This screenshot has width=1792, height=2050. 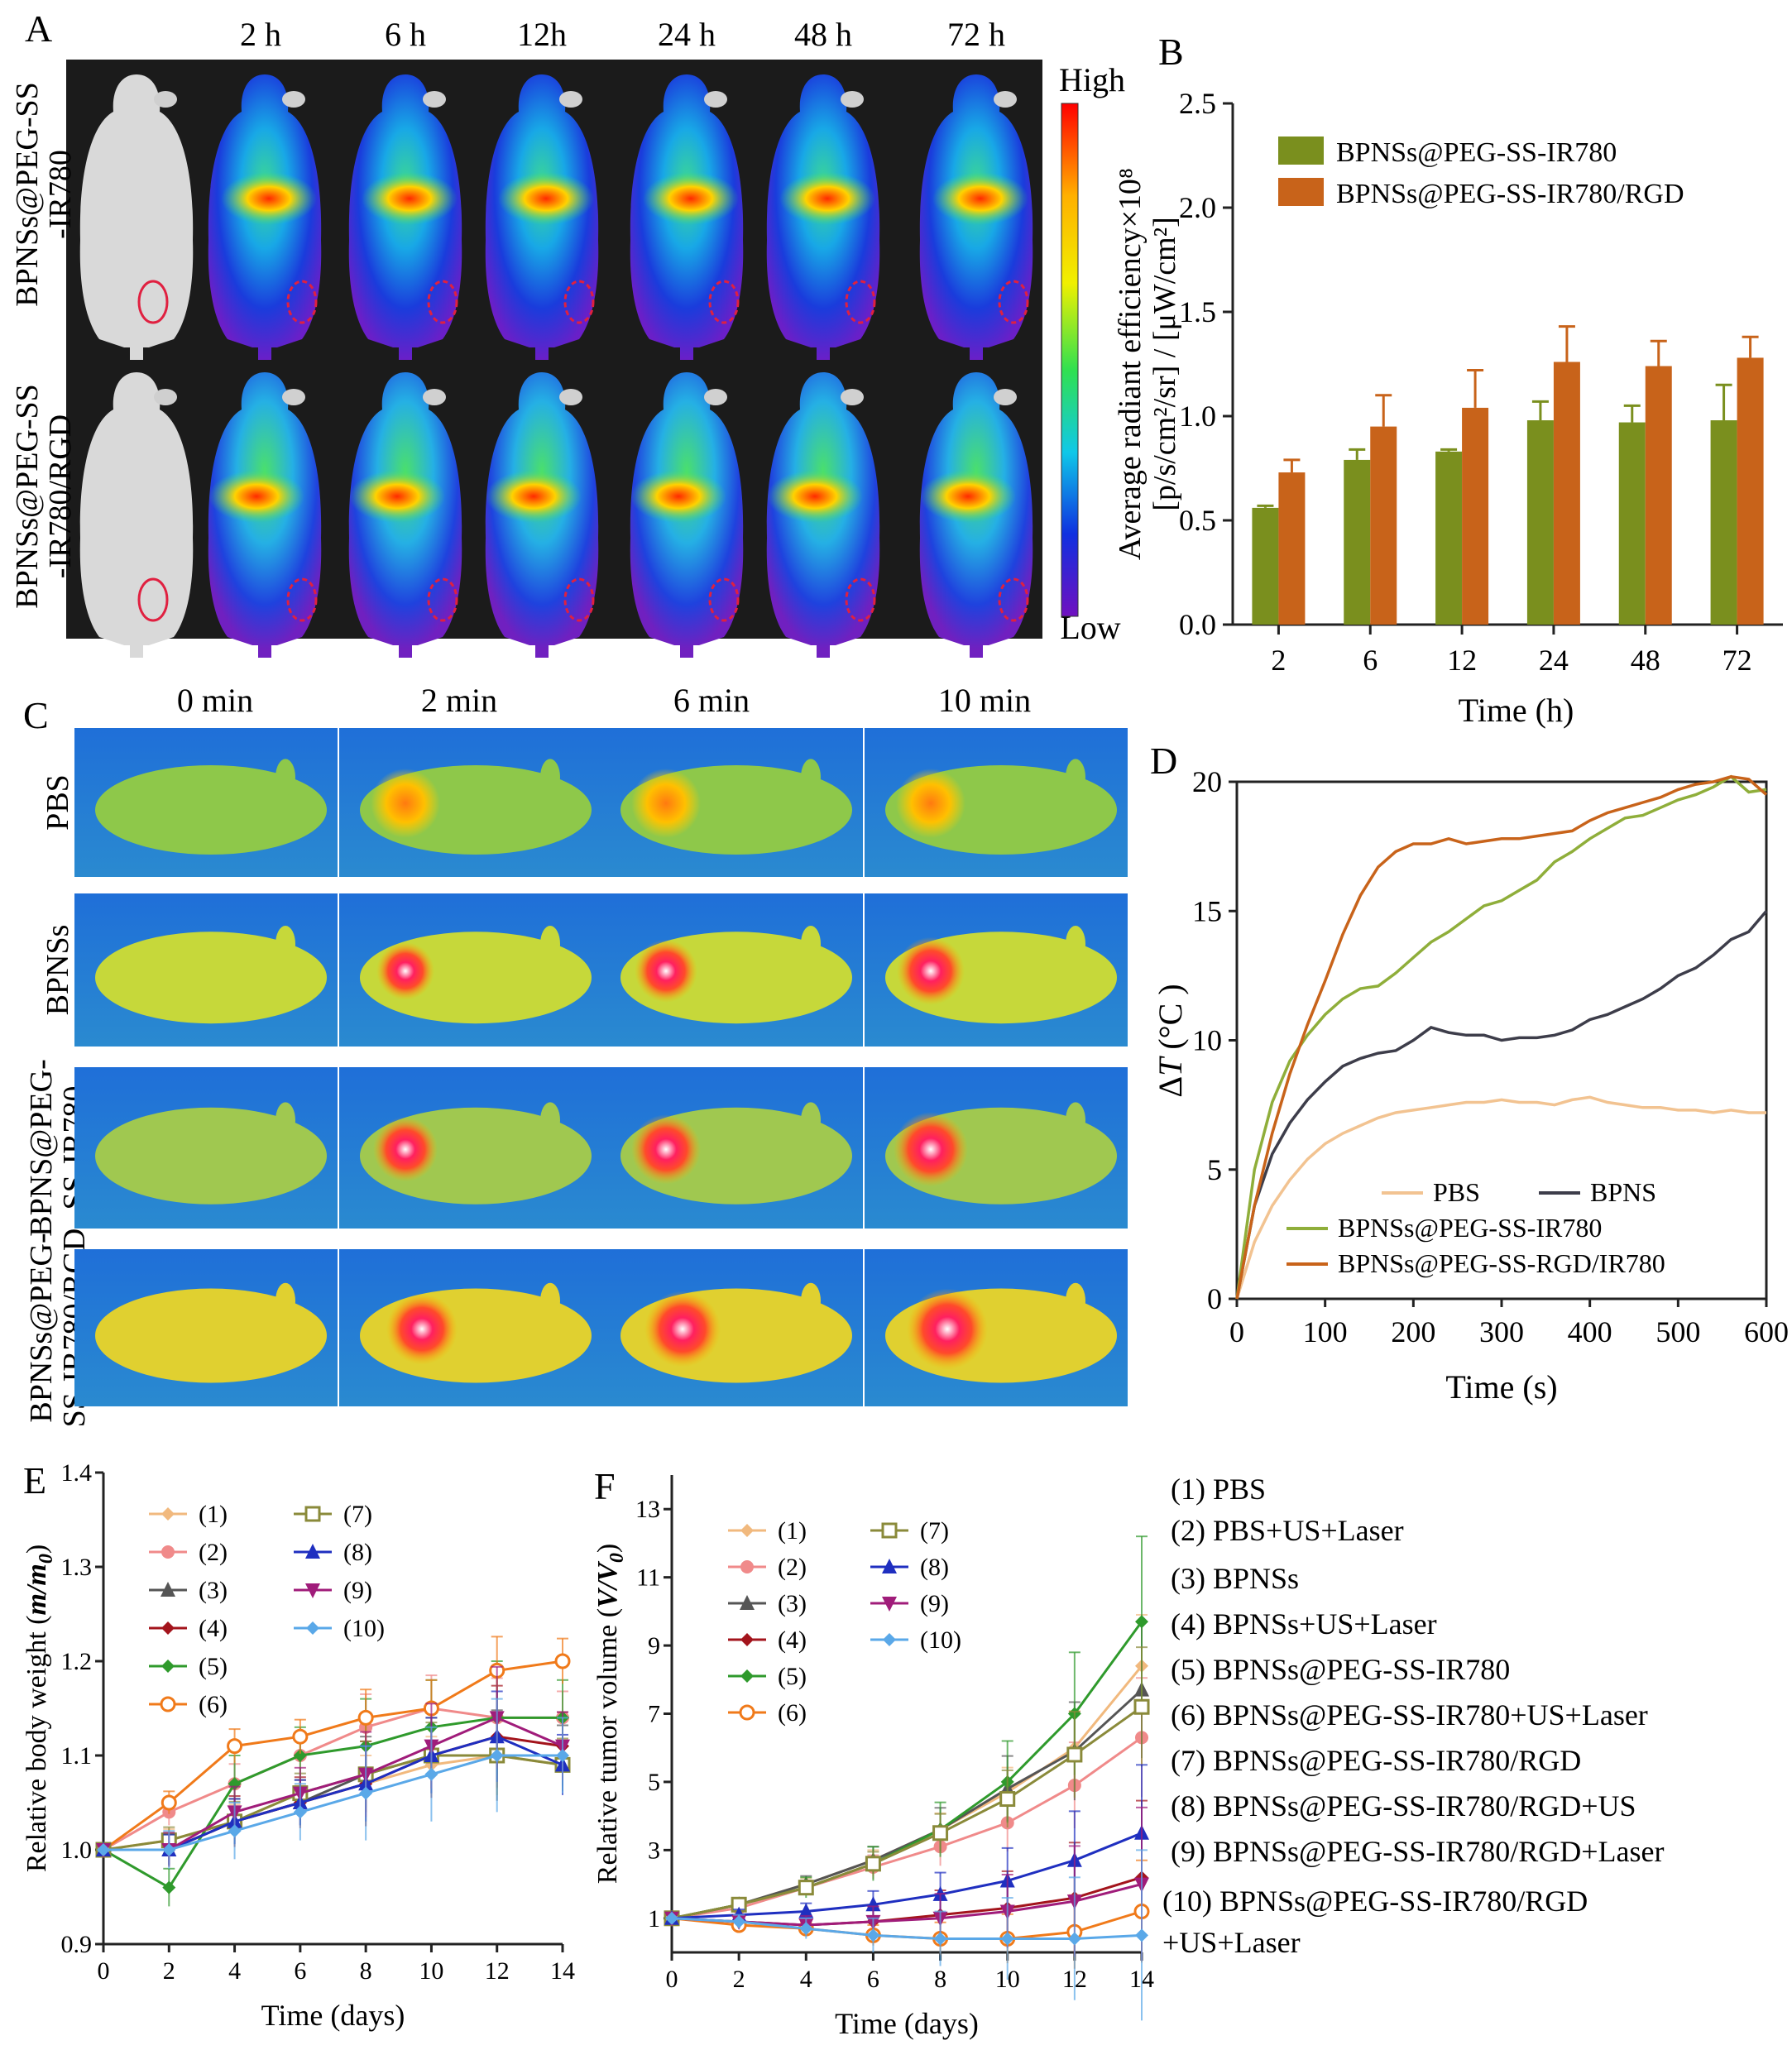 I want to click on y-tick-label: 1.2, so click(x=77, y=1661).